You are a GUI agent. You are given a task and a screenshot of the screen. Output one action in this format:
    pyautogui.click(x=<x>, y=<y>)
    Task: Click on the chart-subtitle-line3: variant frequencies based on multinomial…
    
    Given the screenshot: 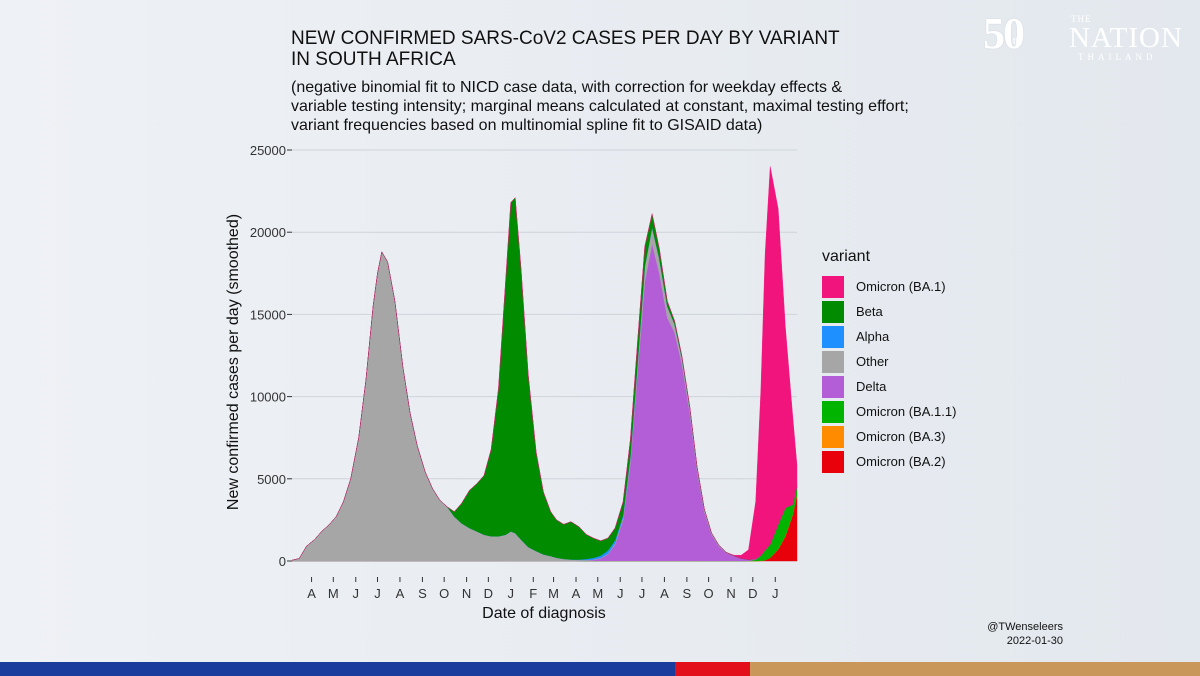 What is the action you would take?
    pyautogui.click(x=527, y=125)
    